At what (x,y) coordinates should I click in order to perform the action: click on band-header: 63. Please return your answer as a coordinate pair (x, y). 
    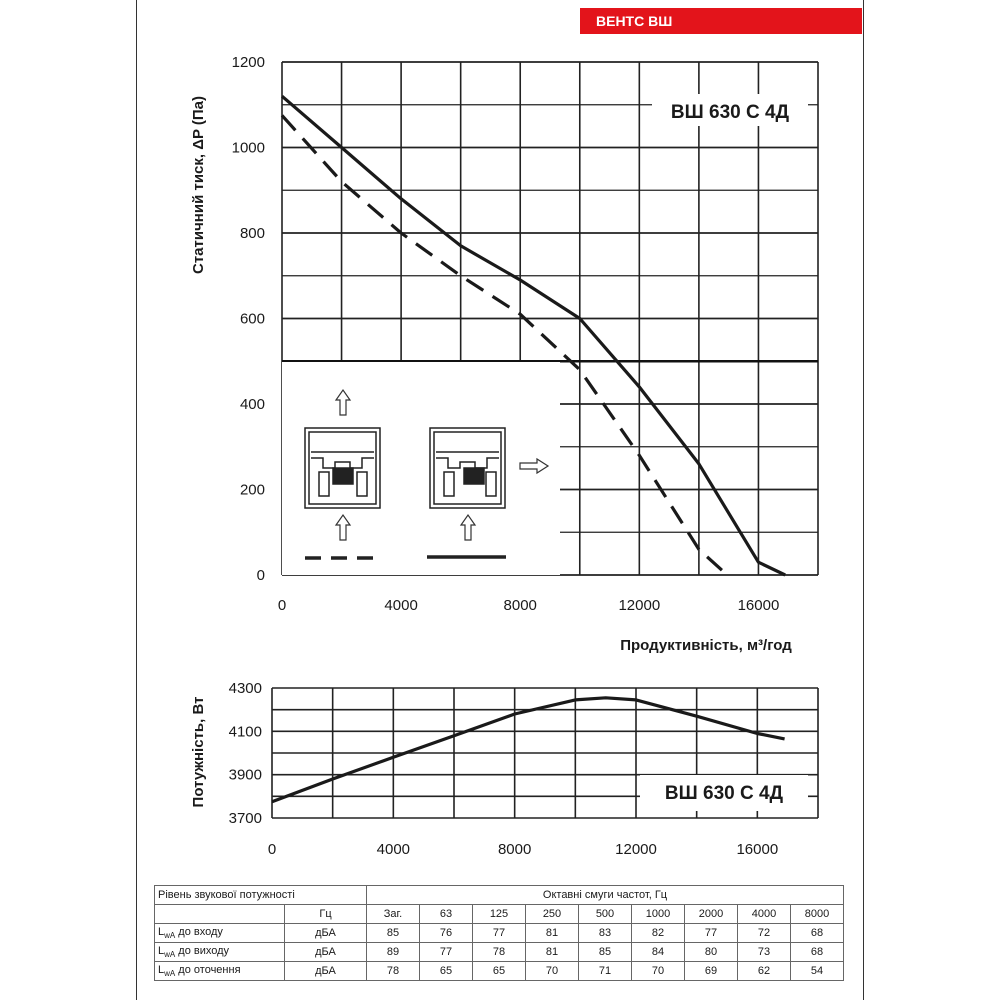
    Looking at the image, I should click on (446, 914).